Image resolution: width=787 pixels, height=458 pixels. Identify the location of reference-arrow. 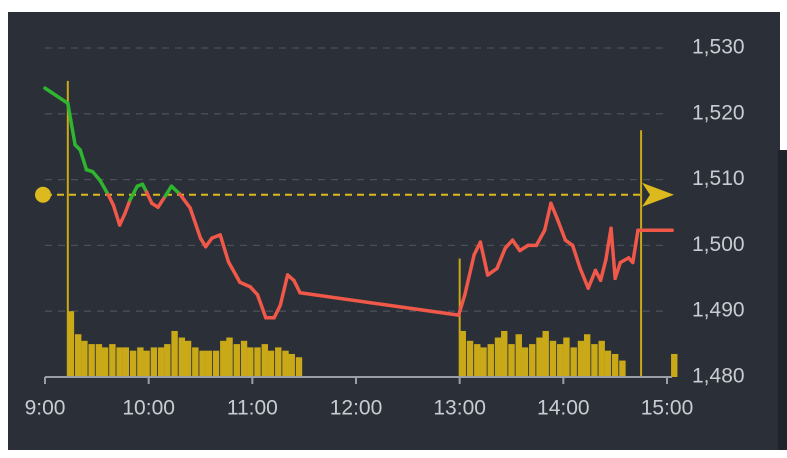
(658, 194).